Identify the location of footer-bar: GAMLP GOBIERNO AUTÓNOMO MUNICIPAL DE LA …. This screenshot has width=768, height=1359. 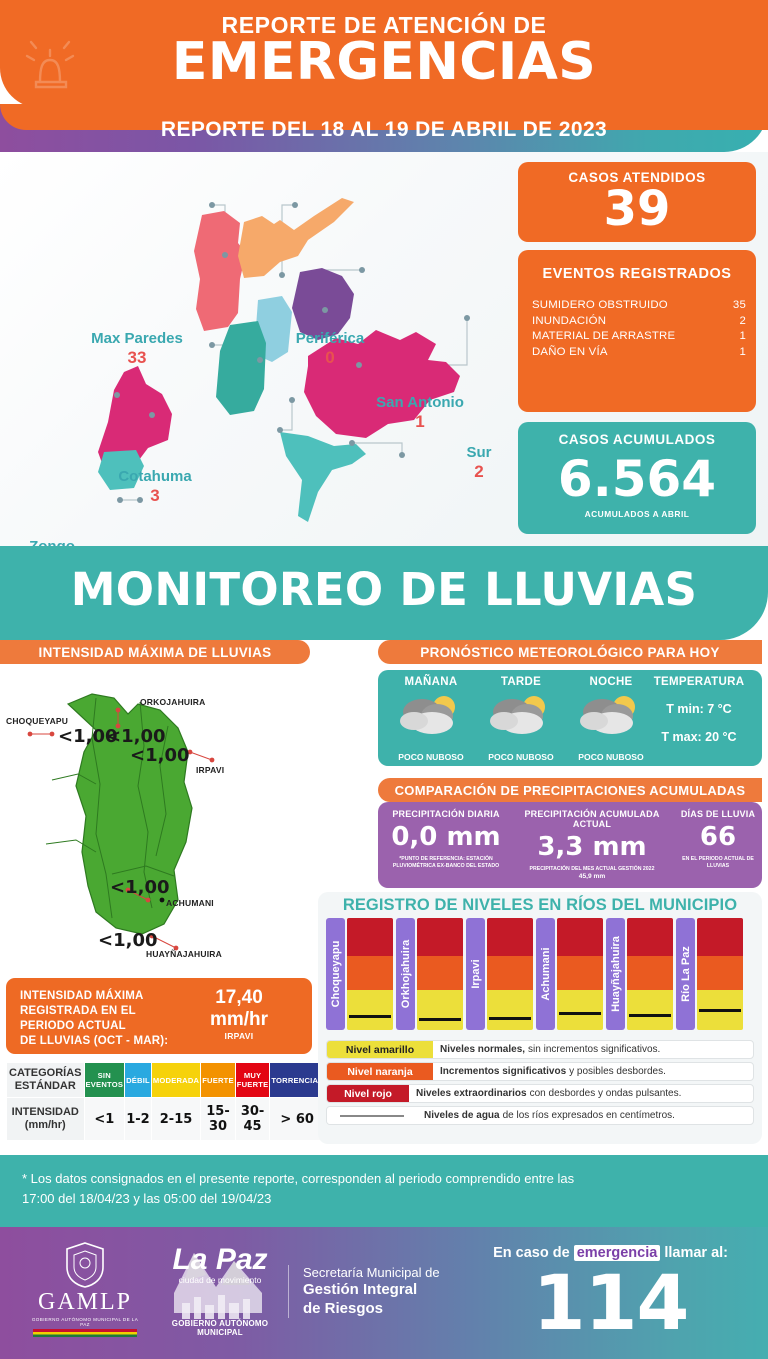
(384, 1293).